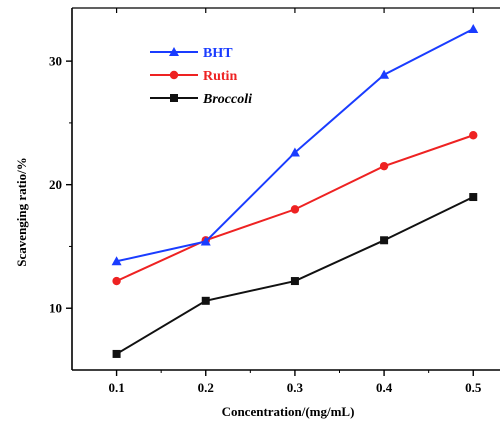 Image resolution: width=503 pixels, height=421 pixels. I want to click on x-tick-label: 0.2, so click(206, 387).